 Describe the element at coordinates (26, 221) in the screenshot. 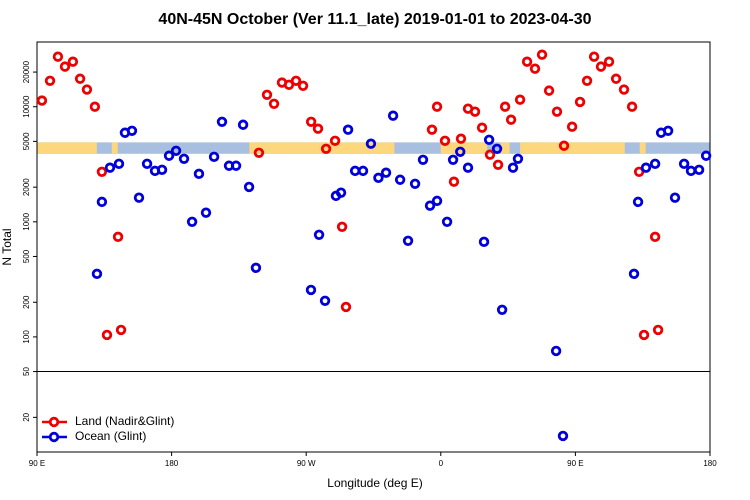

I see `y-tick-label: 1000` at that location.